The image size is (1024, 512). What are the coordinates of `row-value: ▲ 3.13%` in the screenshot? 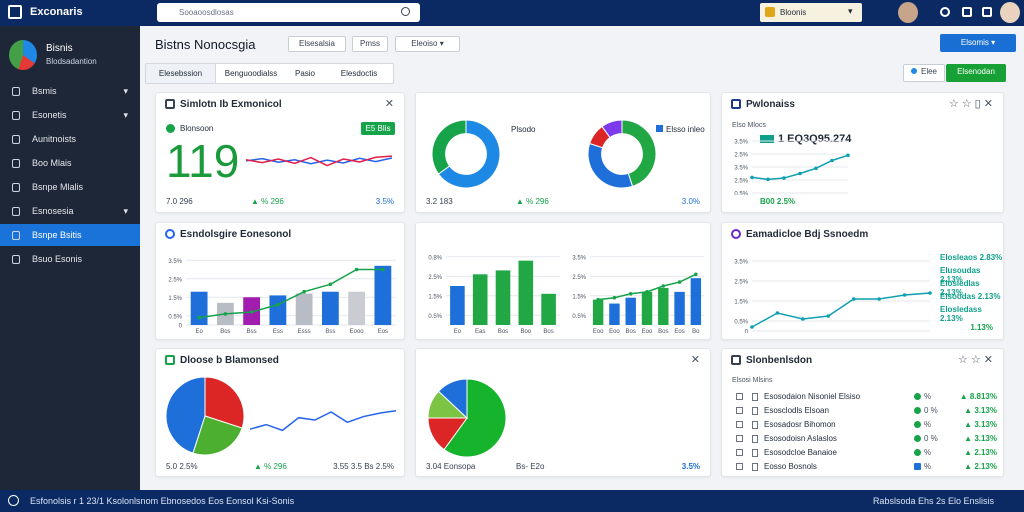 It's located at (980, 410).